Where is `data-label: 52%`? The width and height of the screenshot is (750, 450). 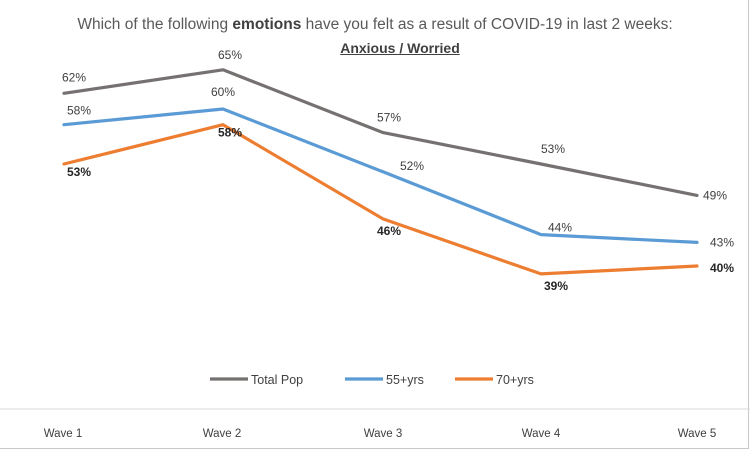
data-label: 52% is located at coordinates (412, 166).